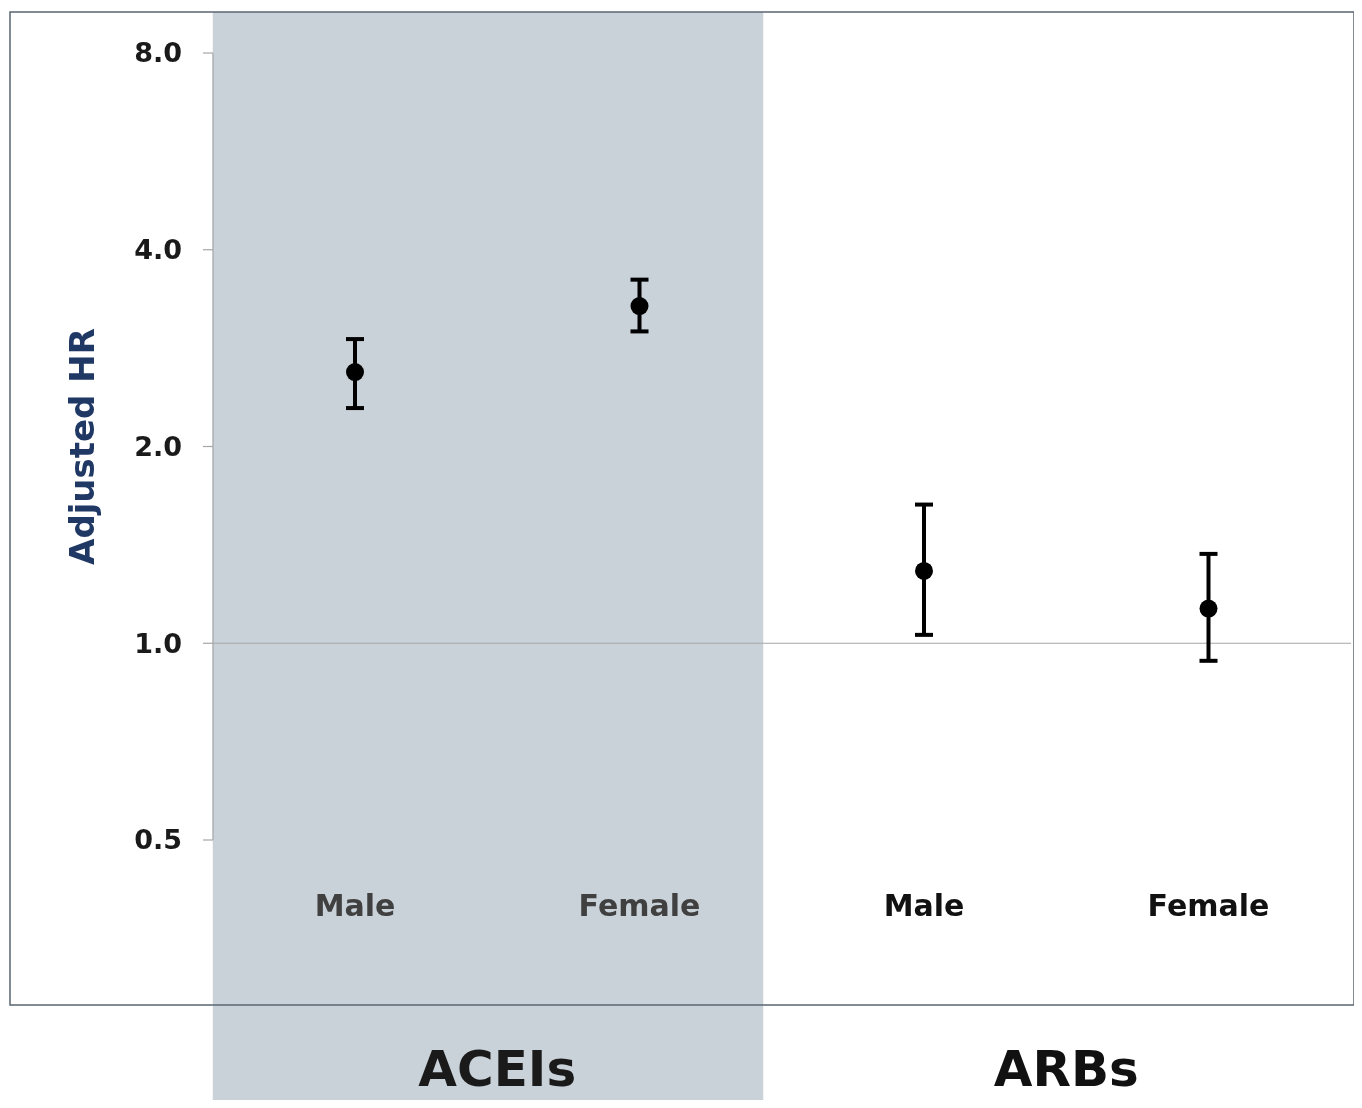 Image resolution: width=1362 pixels, height=1108 pixels. I want to click on y-tick-label: 4.0, so click(158, 250).